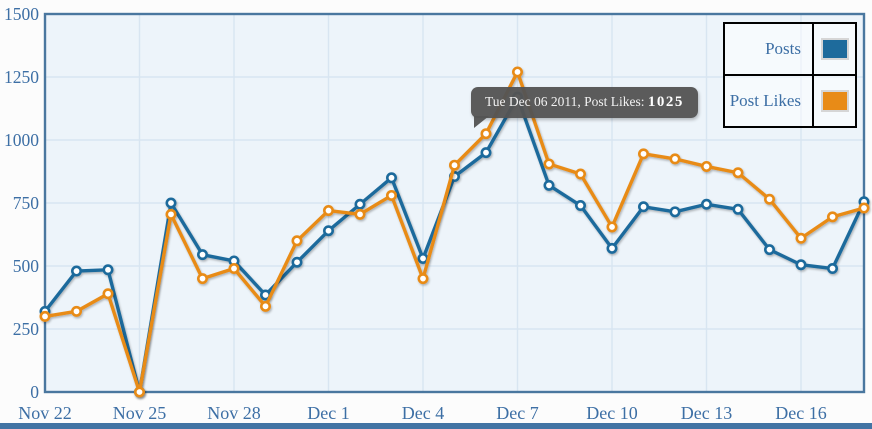 The width and height of the screenshot is (872, 429). I want to click on legend-label-posts: Posts, so click(783, 48).